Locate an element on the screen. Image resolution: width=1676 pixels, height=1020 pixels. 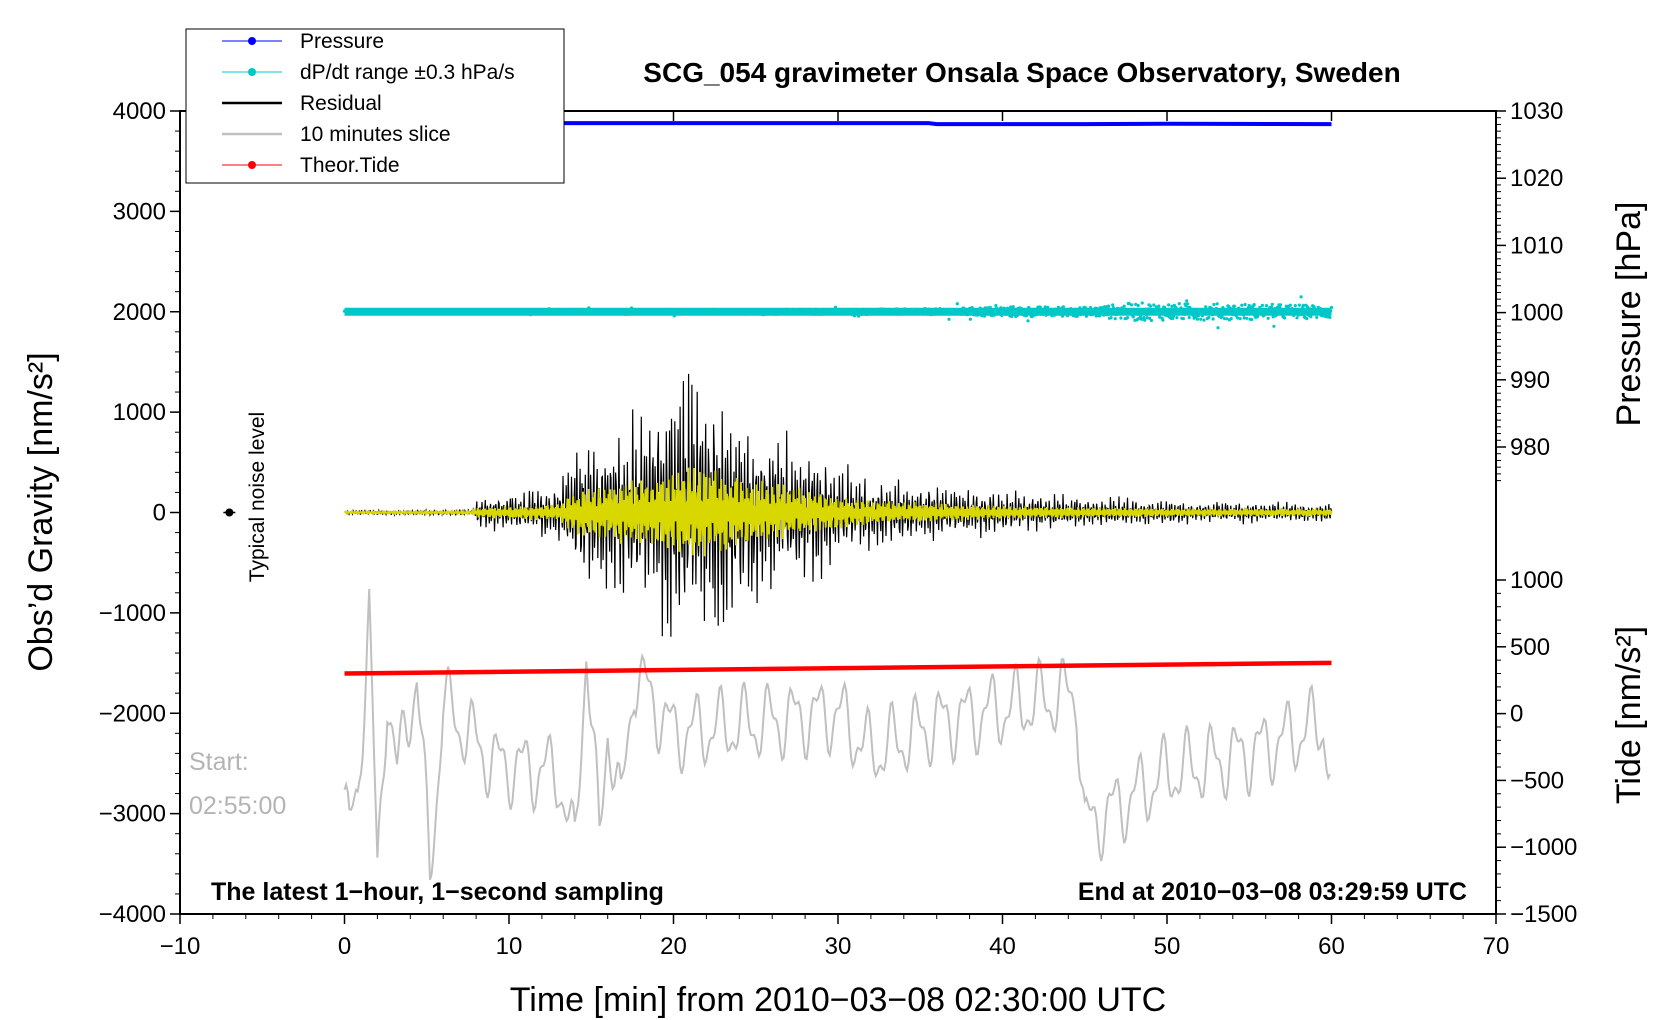
x-tick-label: 50 is located at coordinates (1167, 946).